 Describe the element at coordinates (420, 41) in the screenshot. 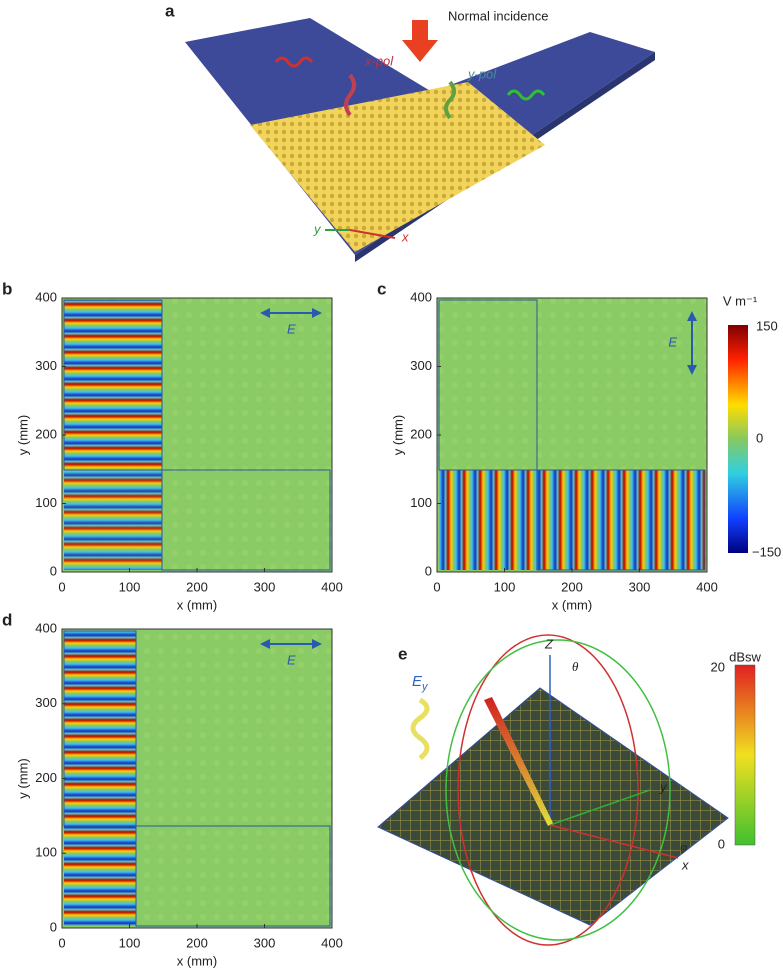

I see `incidence-arrow` at that location.